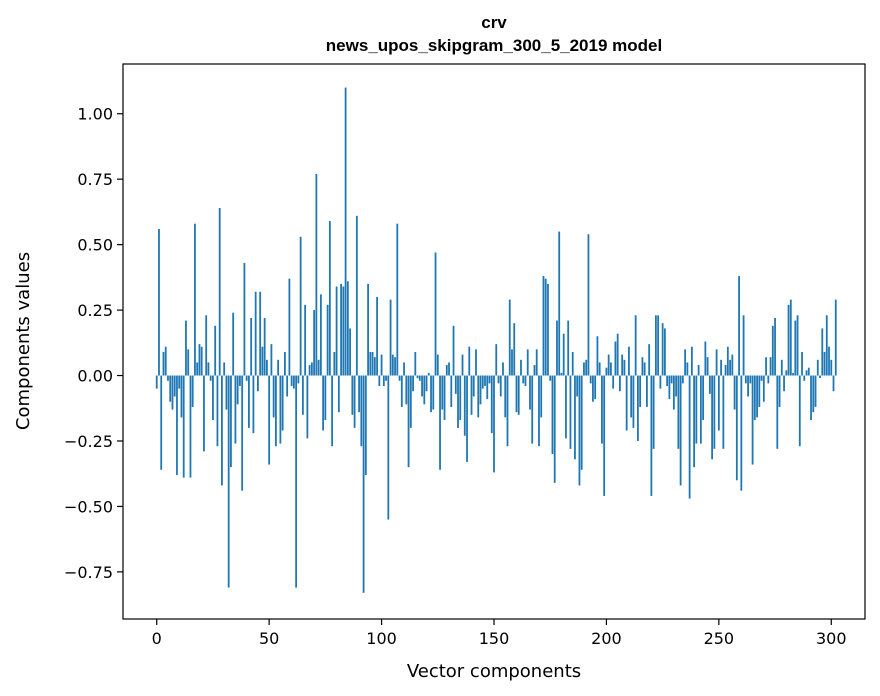 Image resolution: width=880 pixels, height=696 pixels. Describe the element at coordinates (831, 638) in the screenshot. I see `x-tick-label: 300` at that location.